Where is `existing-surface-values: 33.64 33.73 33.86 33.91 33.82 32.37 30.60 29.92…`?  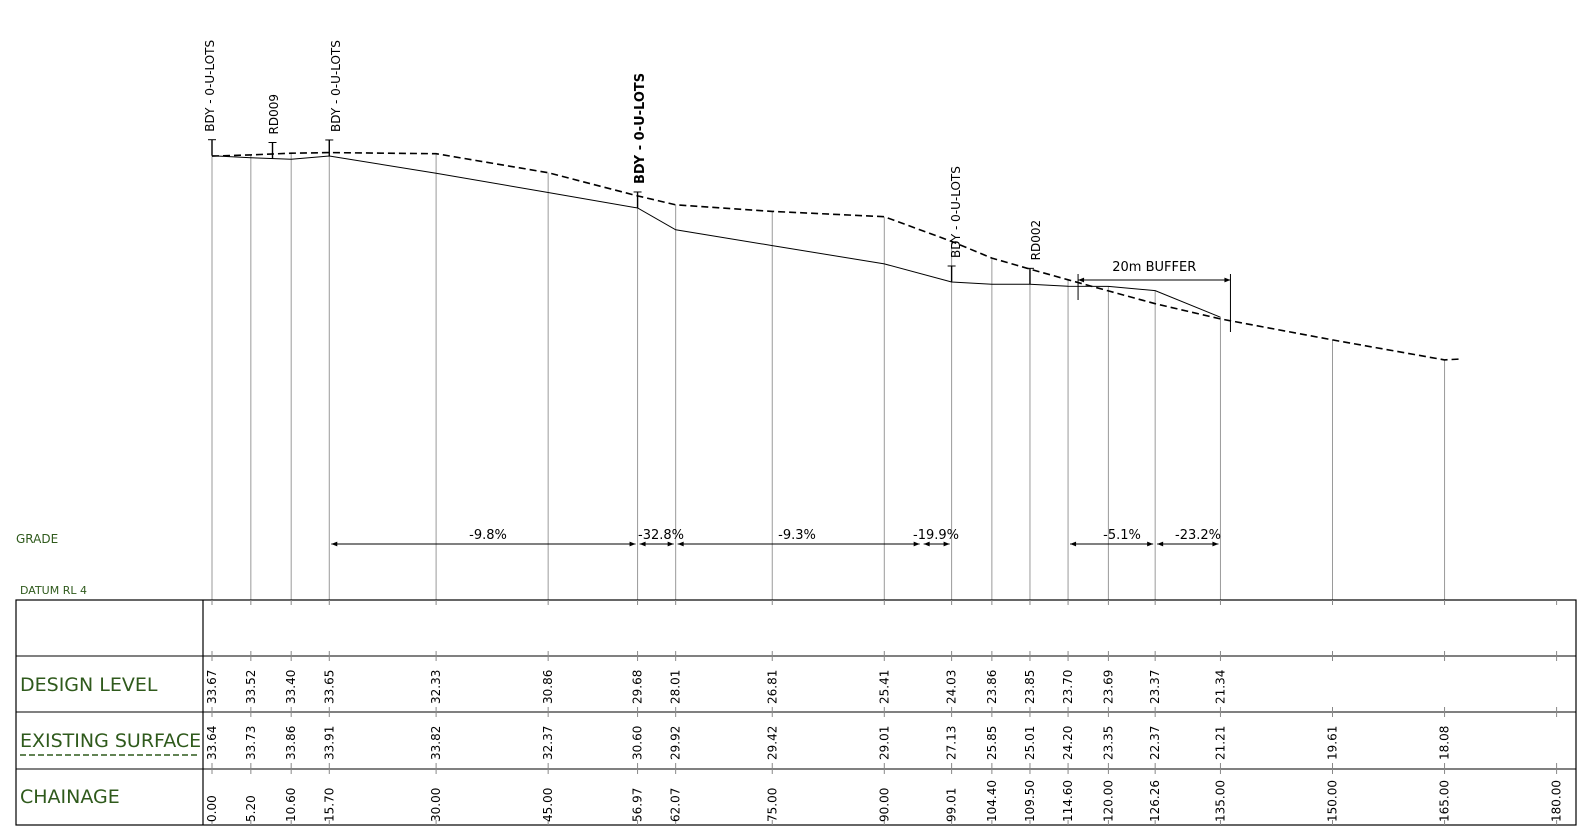
existing-surface-values: 33.64 33.73 33.86 33.91 33.82 32.37 30.60 29.92… is located at coordinates (828, 743).